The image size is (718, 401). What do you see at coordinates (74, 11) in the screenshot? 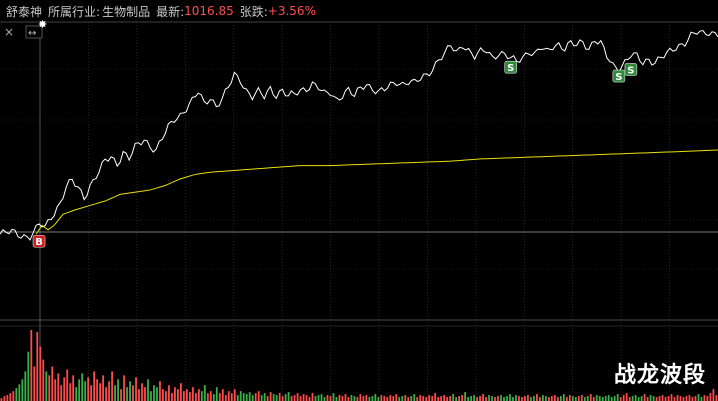
I see `industry-label: 所属行业:` at bounding box center [74, 11].